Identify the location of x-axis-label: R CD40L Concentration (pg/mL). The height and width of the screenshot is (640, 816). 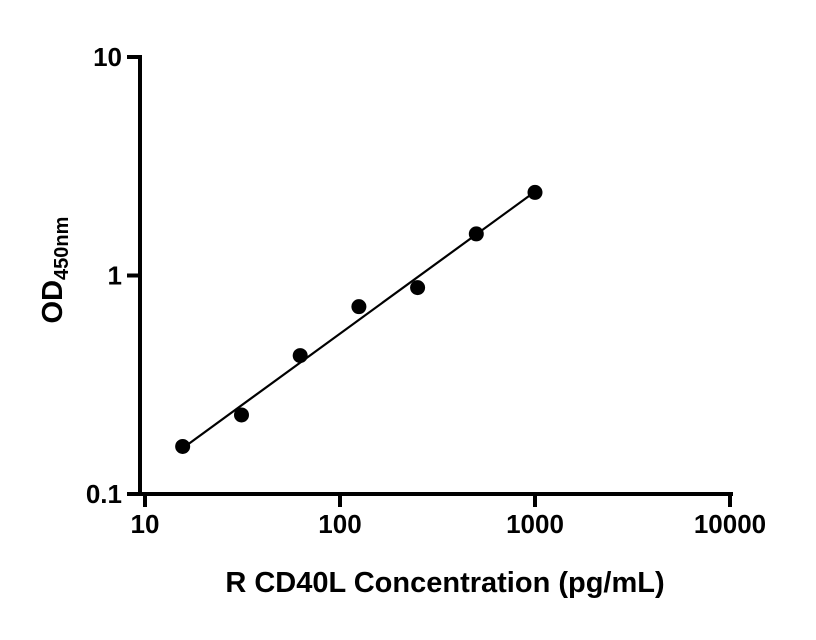
(444, 583).